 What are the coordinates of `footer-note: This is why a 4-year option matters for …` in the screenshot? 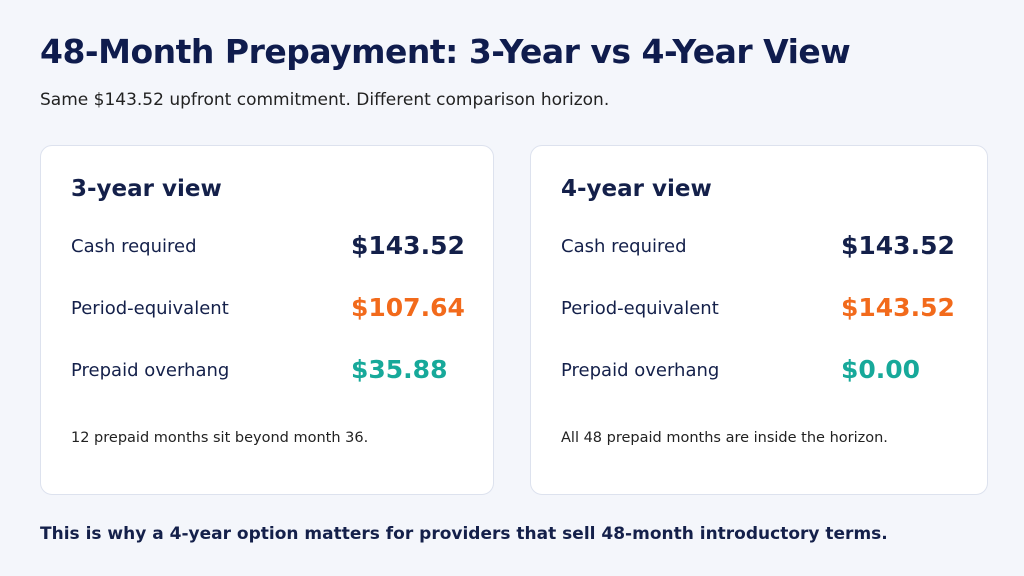 It's located at (464, 534).